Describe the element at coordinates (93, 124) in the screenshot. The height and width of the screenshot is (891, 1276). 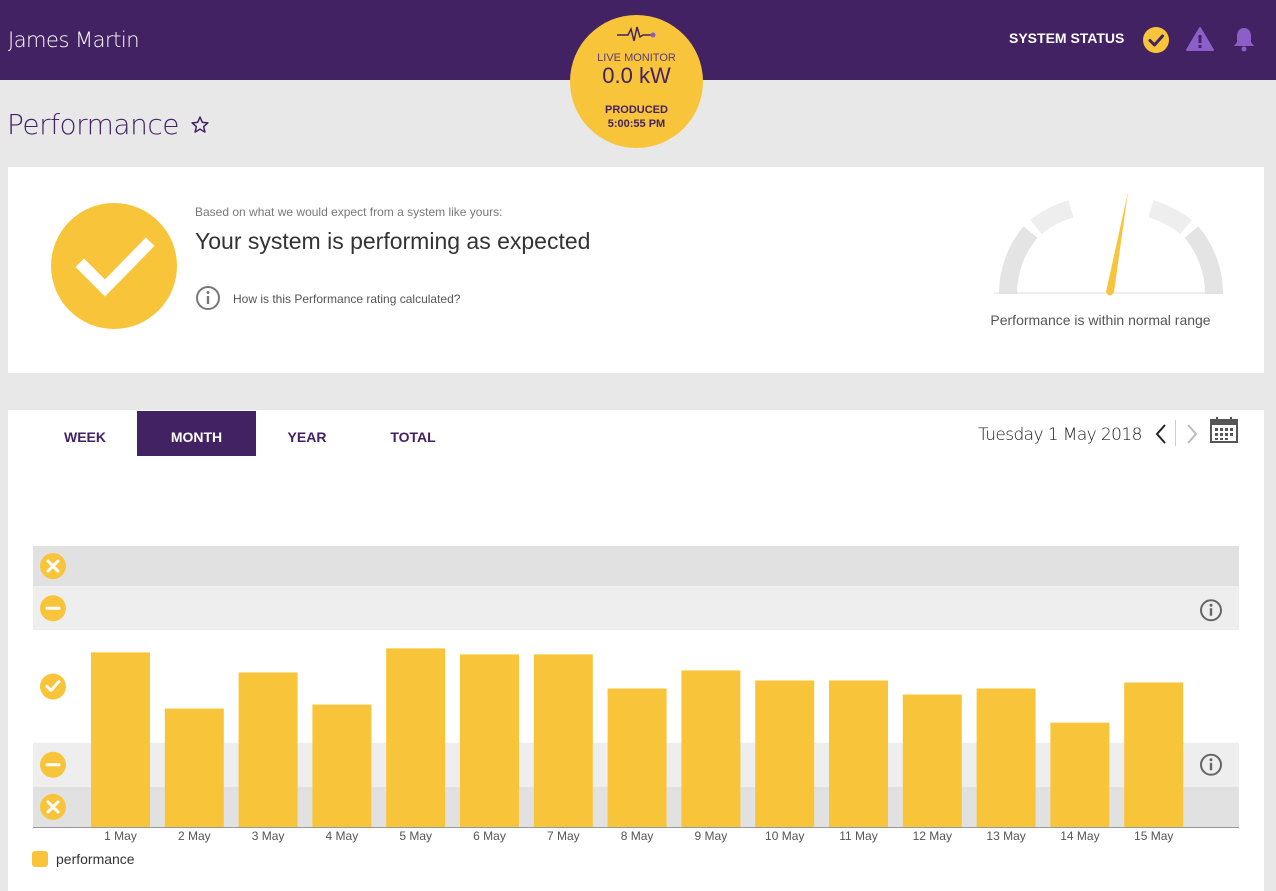
I see `page-title: Performance` at that location.